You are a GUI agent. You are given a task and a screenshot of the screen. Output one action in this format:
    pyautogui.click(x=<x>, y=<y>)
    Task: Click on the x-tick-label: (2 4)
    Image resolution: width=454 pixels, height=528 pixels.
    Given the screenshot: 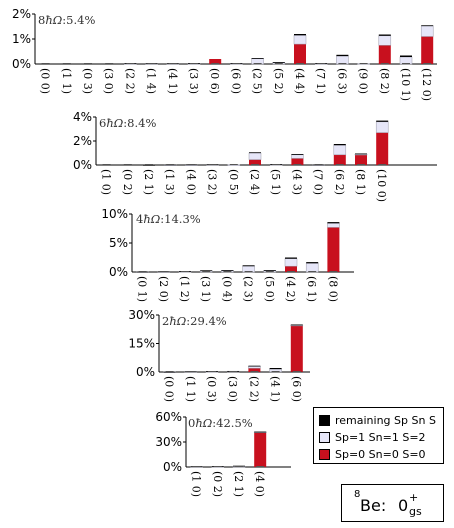 What is the action you would take?
    pyautogui.click(x=254, y=182)
    